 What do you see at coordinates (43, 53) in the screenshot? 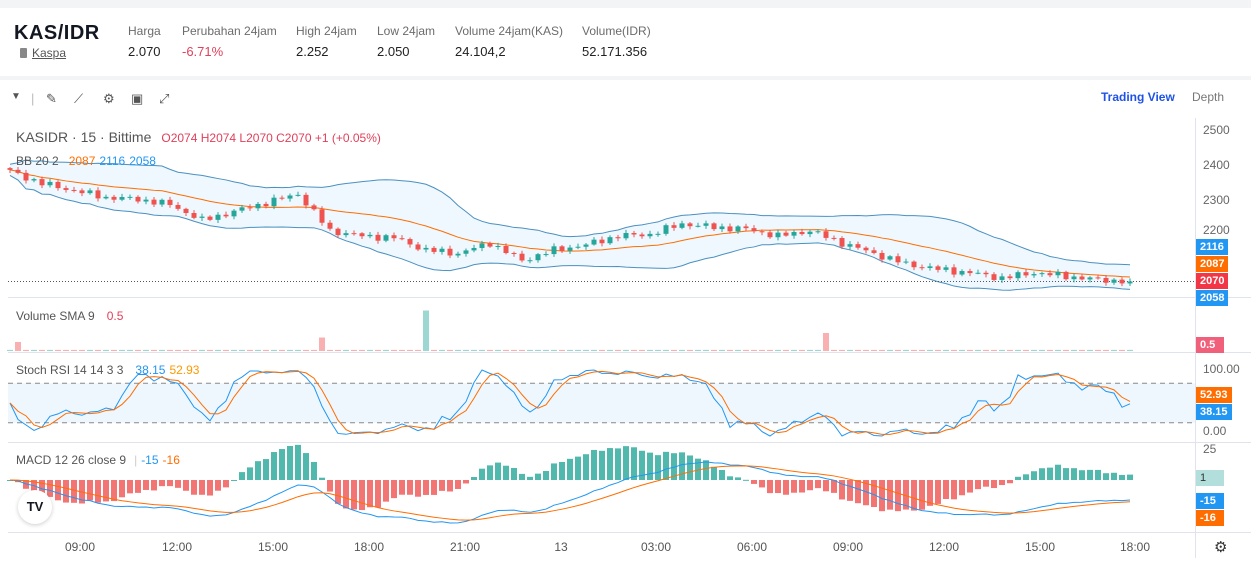
I see `coin-link: Kaspa` at bounding box center [43, 53].